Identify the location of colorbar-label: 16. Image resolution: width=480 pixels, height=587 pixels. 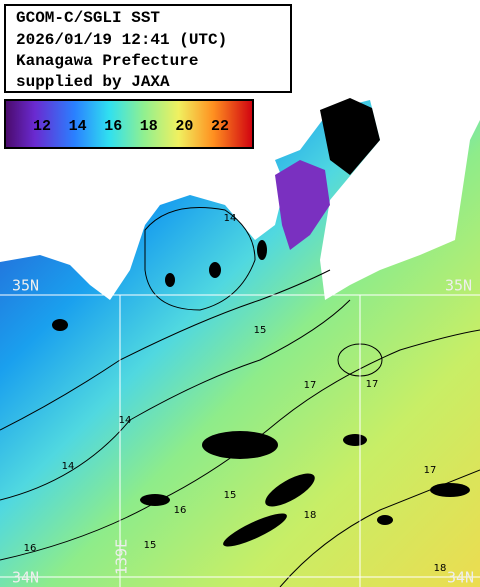
(113, 126).